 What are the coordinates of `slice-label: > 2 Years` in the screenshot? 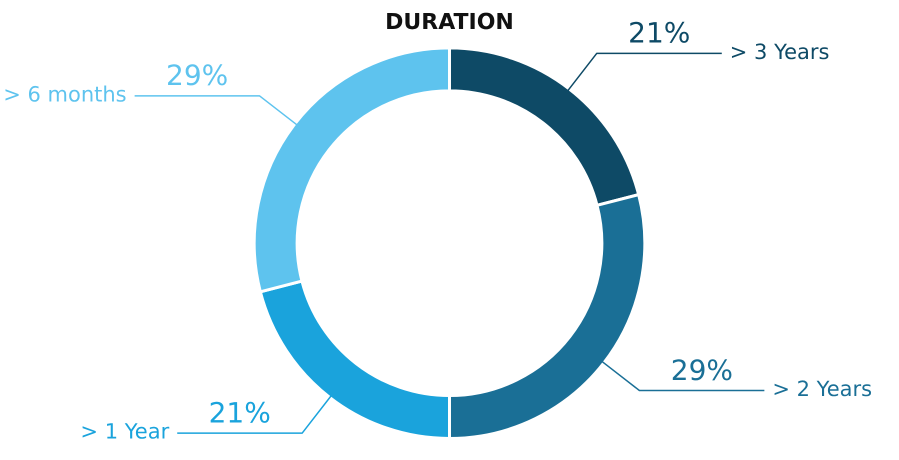 It's located at (822, 388).